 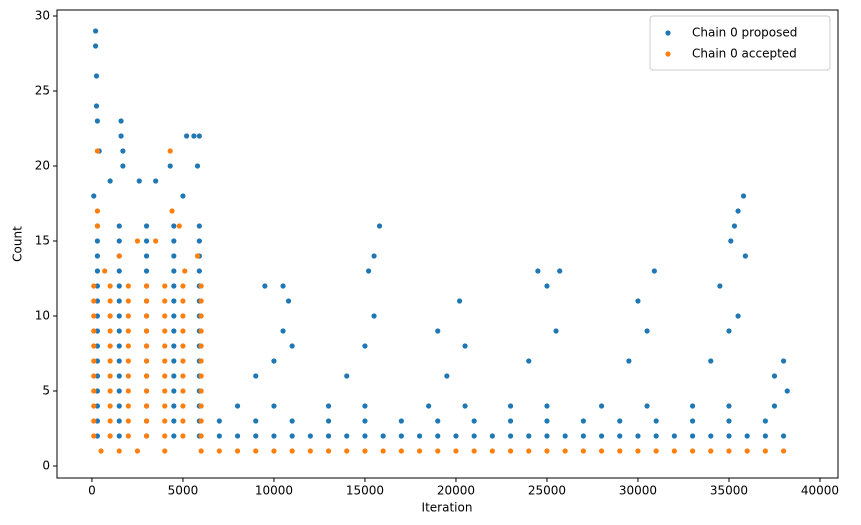 What do you see at coordinates (447, 508) in the screenshot?
I see `x-axis-label: Iteration` at bounding box center [447, 508].